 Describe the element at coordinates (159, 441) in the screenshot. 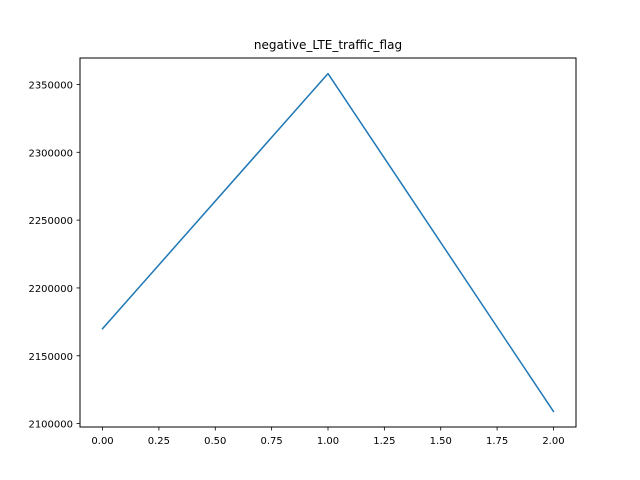

I see `x-tick-label: 0.25` at that location.